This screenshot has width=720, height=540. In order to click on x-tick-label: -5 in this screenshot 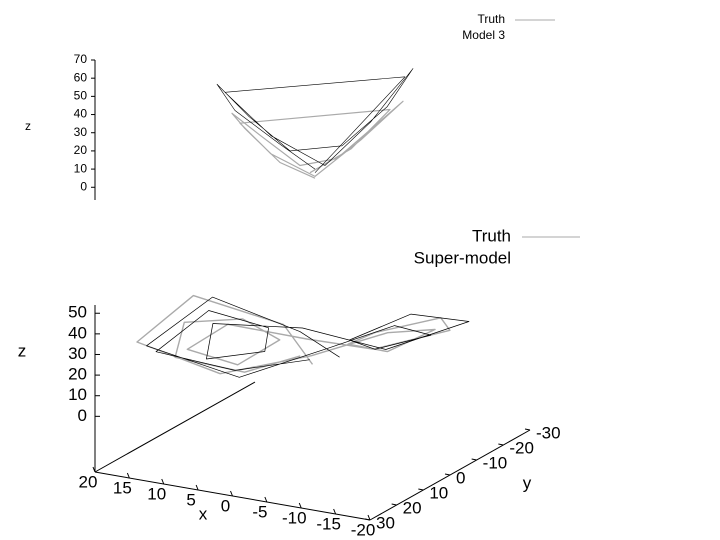, I will do `click(259, 511)`.